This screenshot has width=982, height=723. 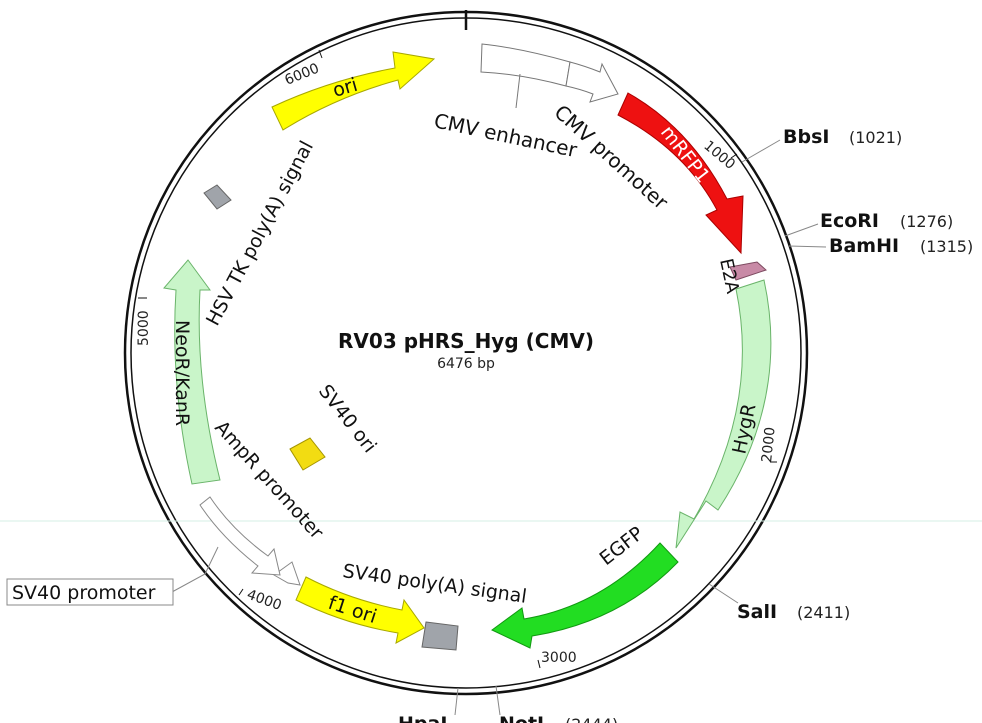 I want to click on hygr-feature, so click(x=723, y=414).